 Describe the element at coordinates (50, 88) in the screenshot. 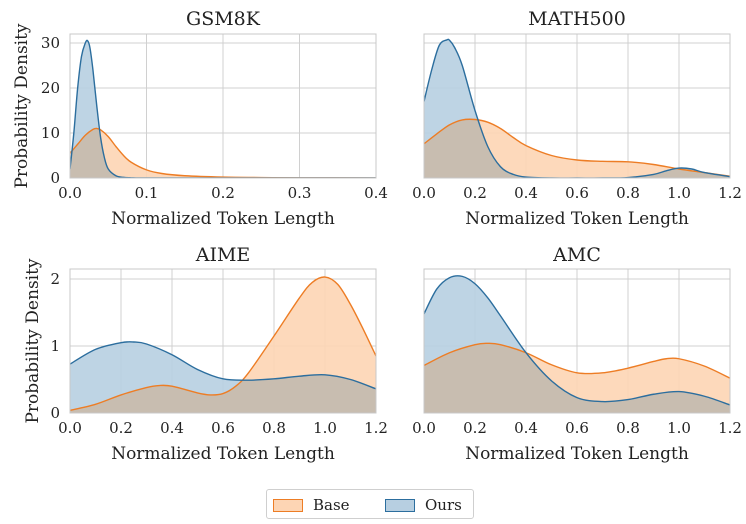

I see `y-tick-label: 20` at that location.